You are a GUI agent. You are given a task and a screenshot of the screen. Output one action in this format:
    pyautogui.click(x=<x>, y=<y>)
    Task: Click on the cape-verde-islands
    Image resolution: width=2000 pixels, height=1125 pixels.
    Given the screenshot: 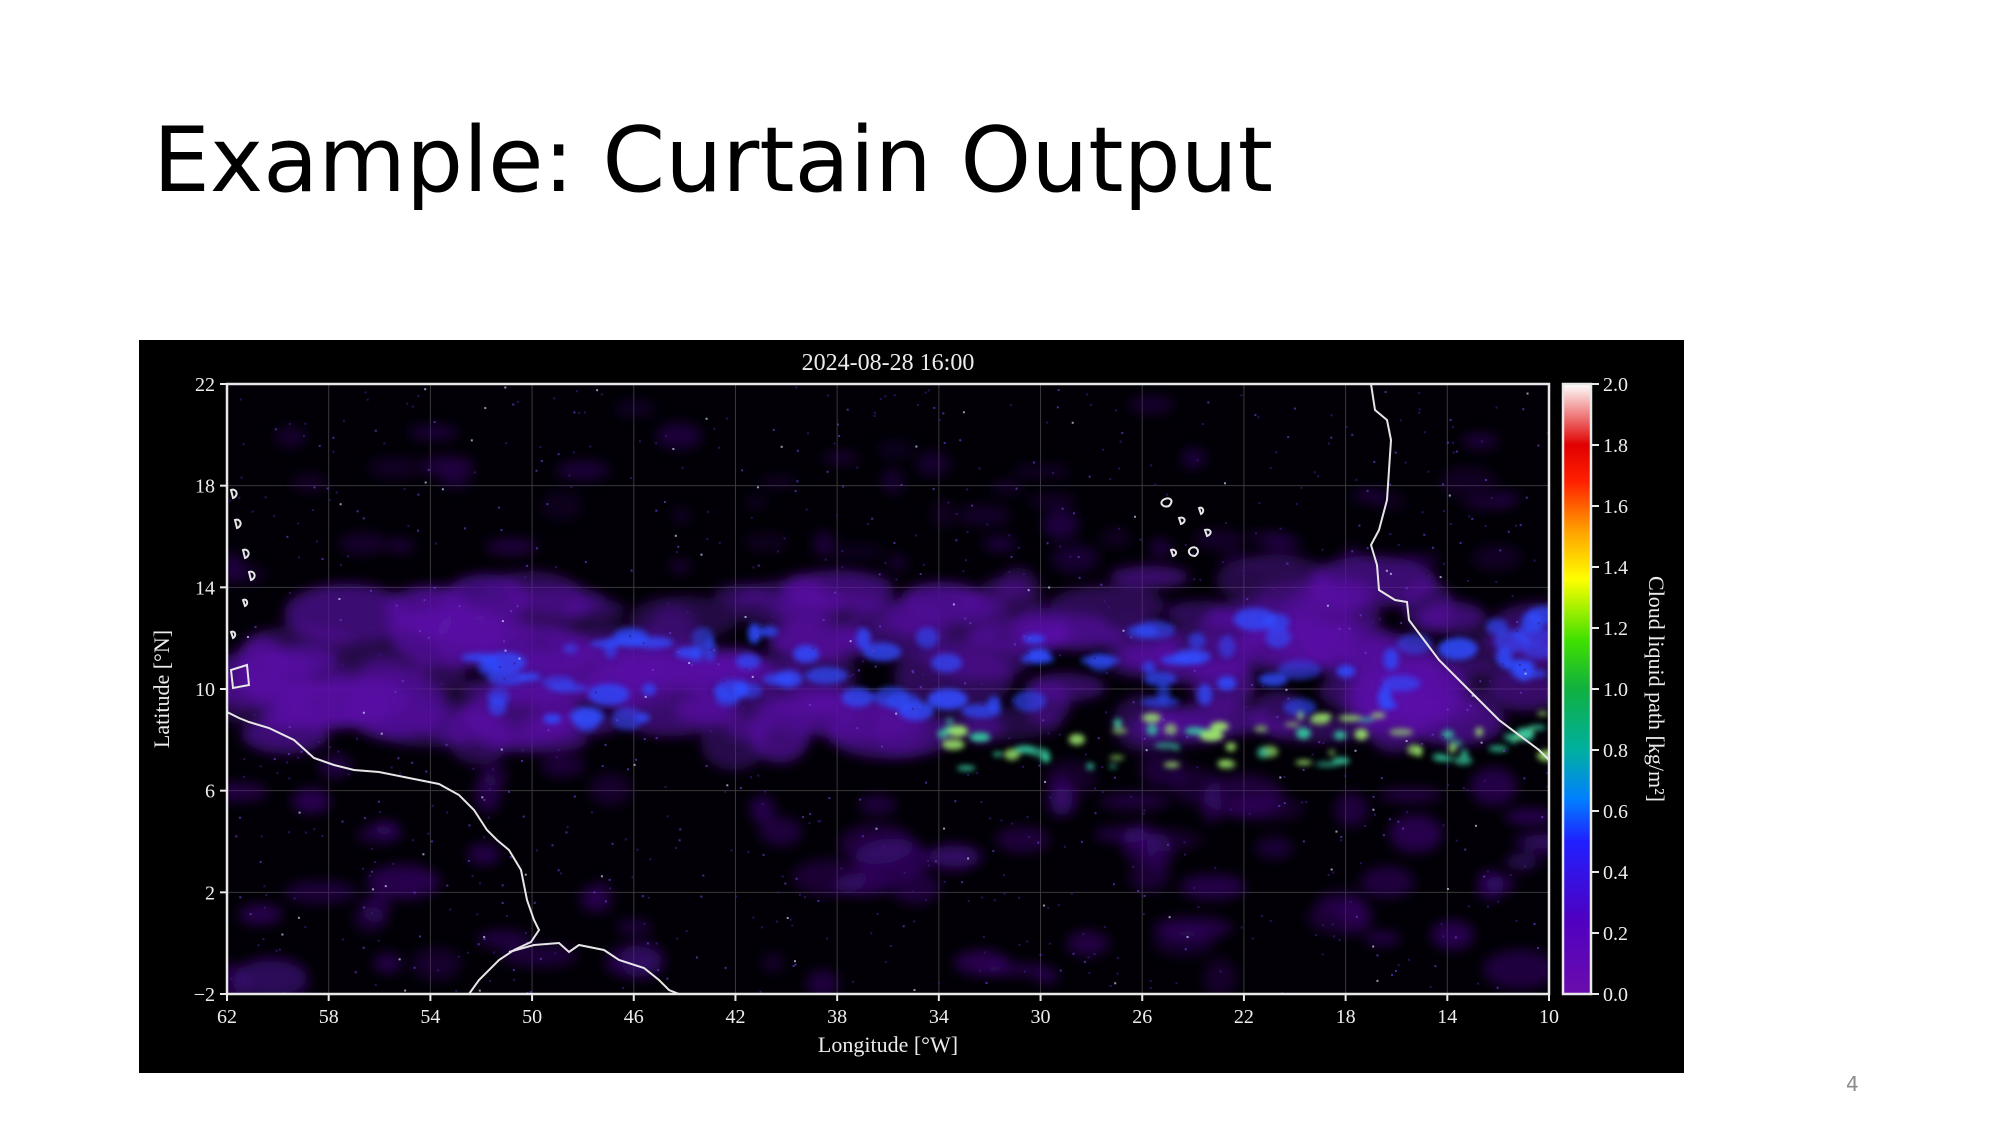 What is the action you would take?
    pyautogui.click(x=1186, y=527)
    